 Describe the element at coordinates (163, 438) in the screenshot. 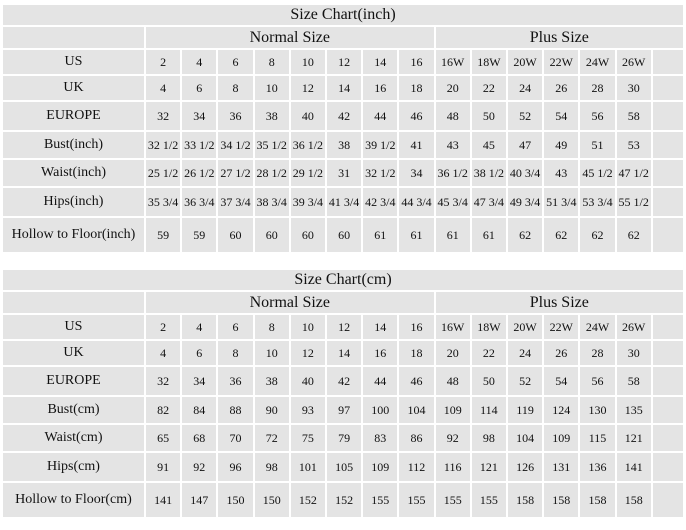

I see `size-value: 65` at that location.